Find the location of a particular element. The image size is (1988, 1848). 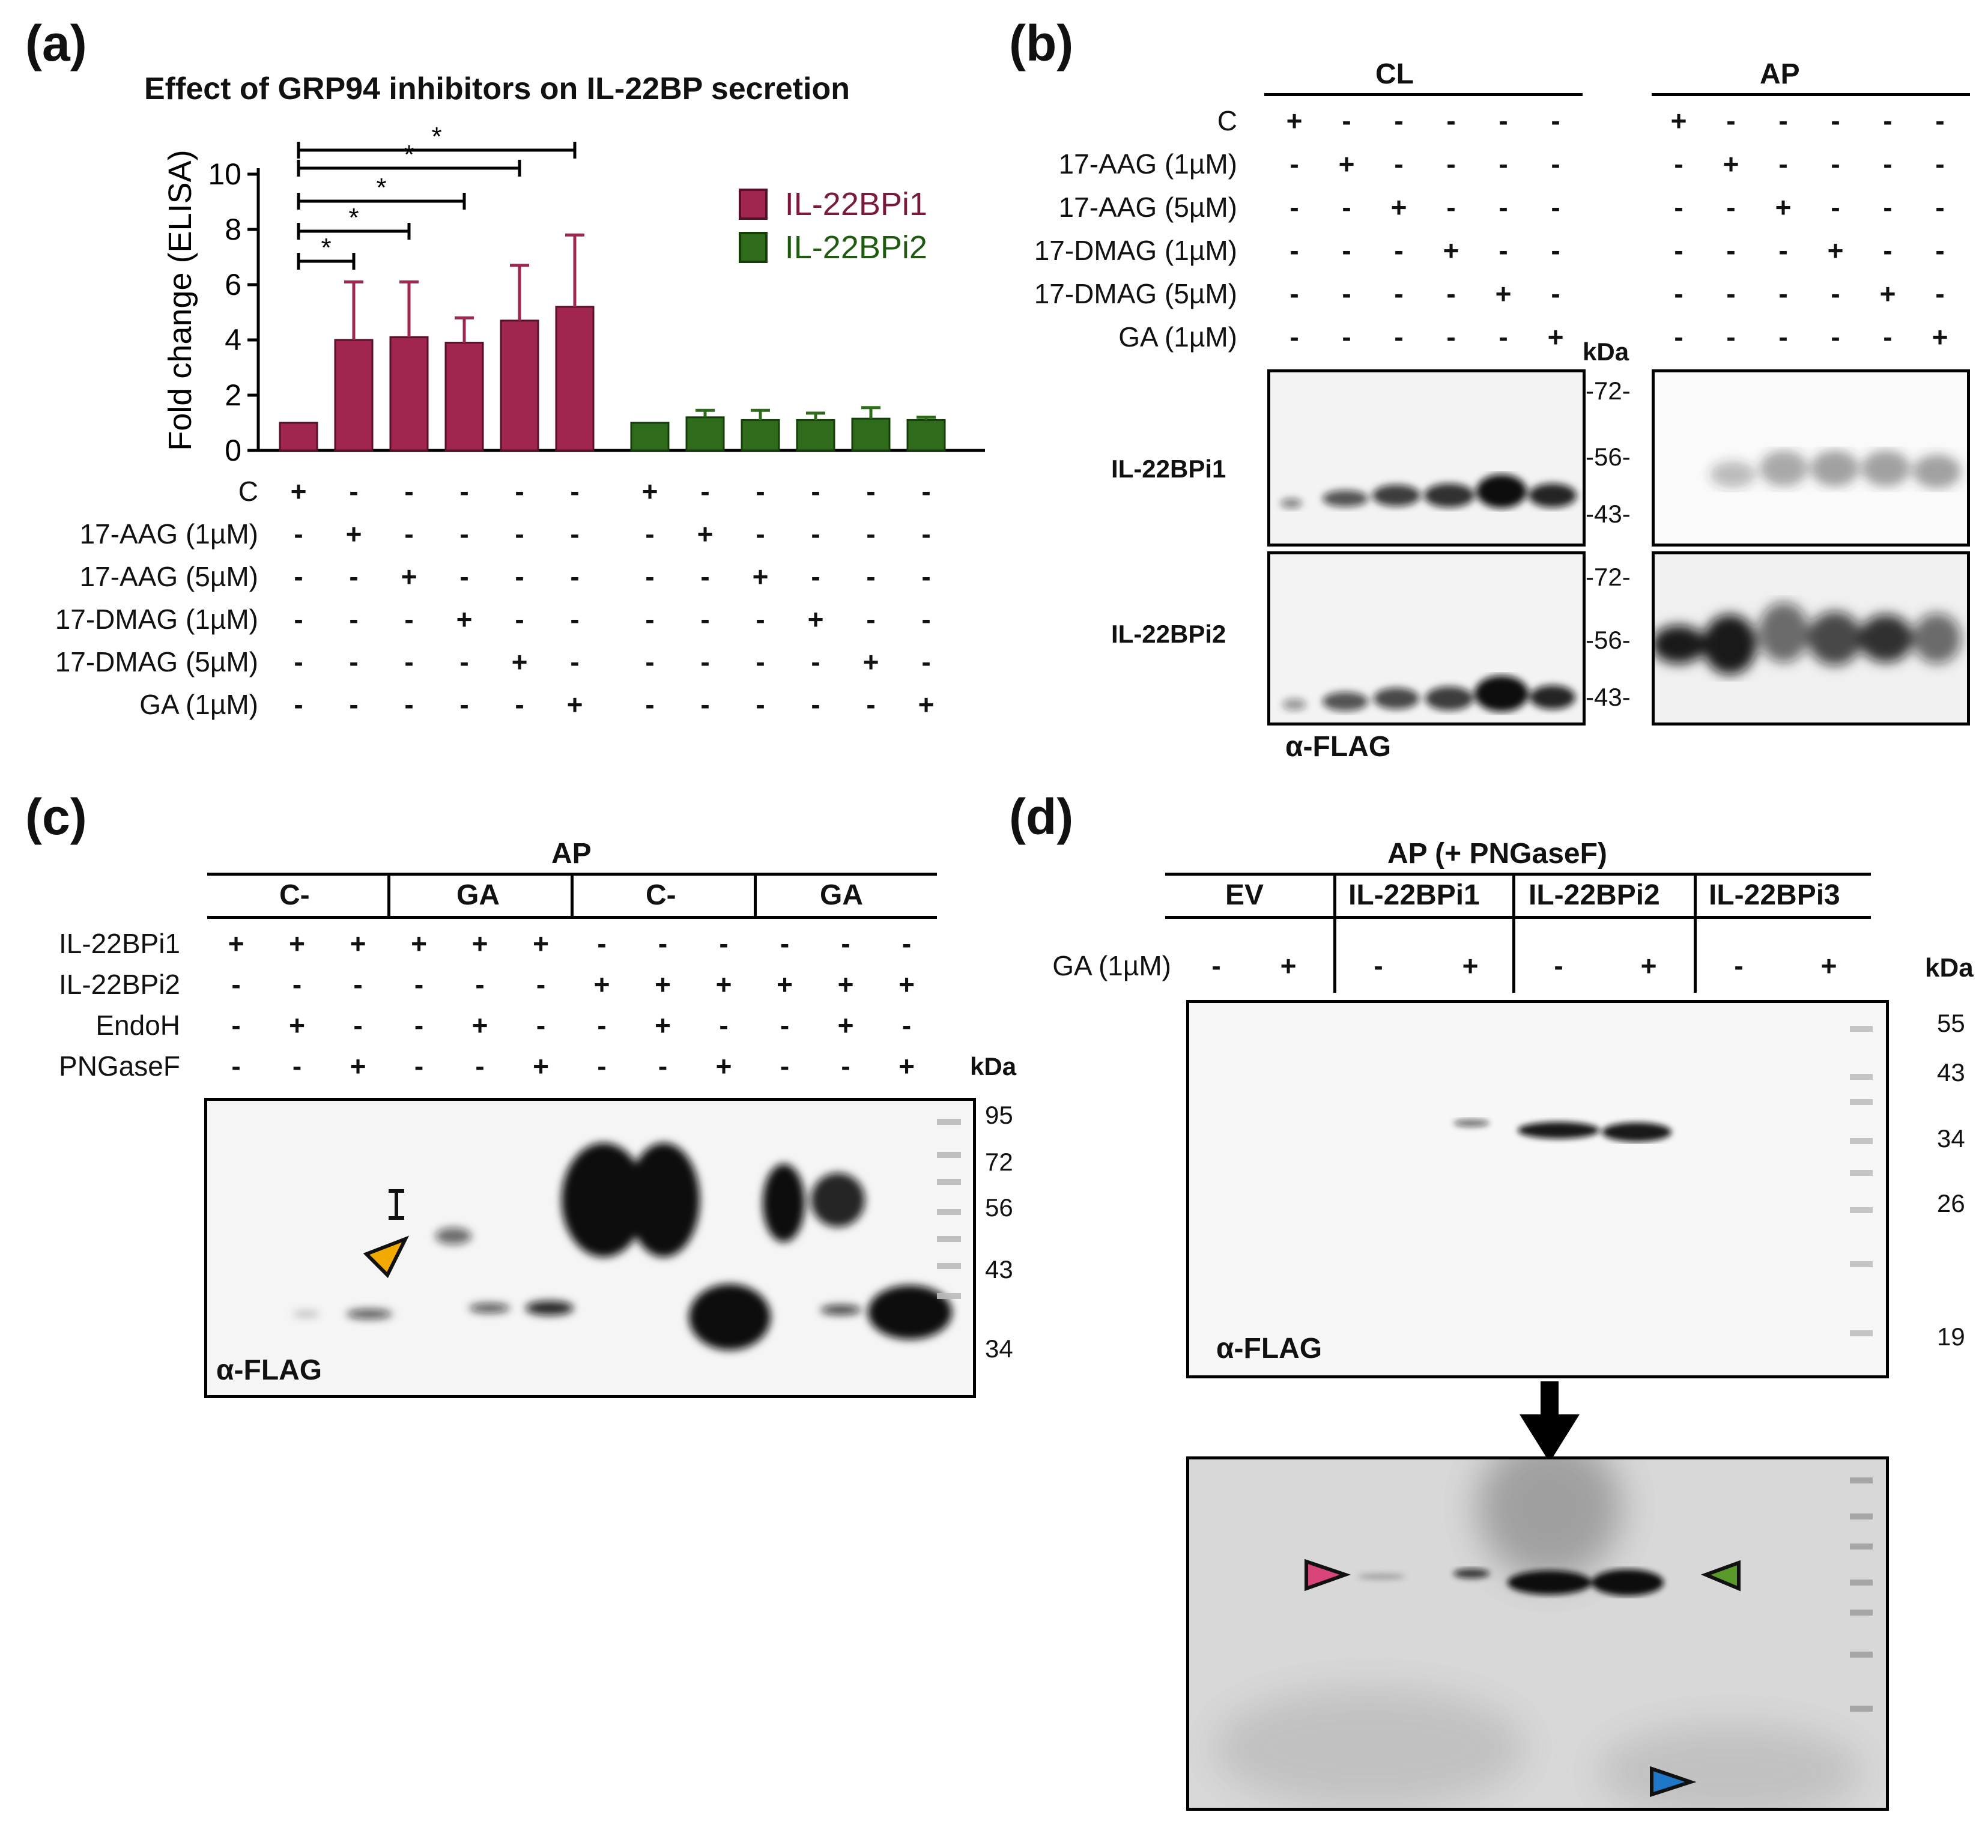

bar-chart: 0 2 4 6 8 10 Fold change (ELISA) * * * * * is located at coordinates (573, 295).